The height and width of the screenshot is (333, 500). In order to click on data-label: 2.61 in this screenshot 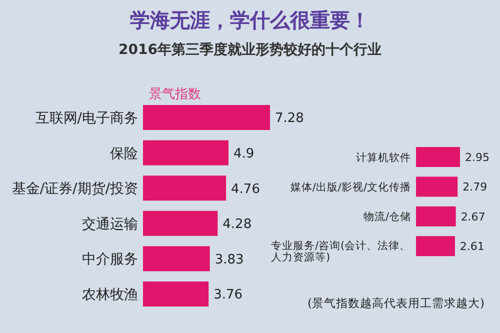, I will do `click(472, 247)`.